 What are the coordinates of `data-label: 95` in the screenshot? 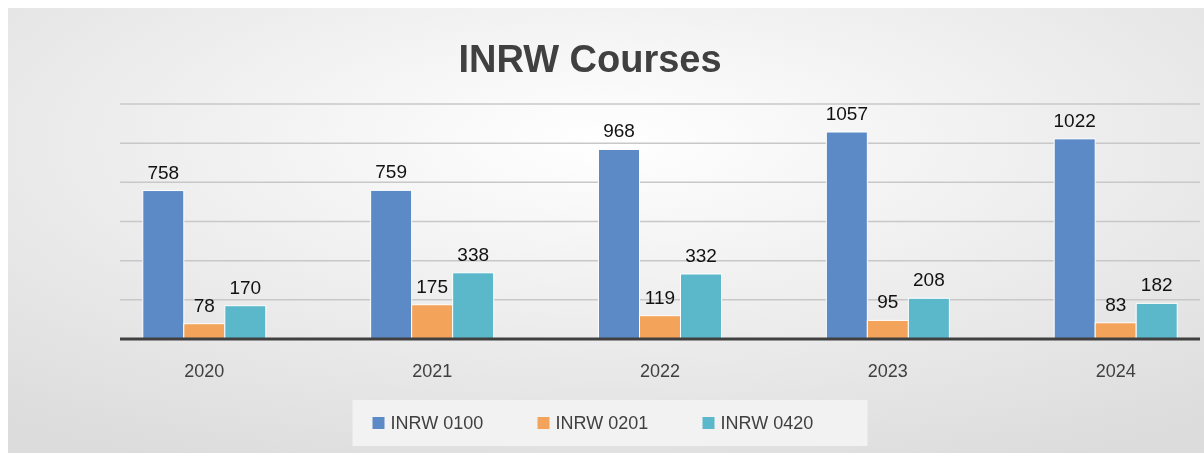 It's located at (888, 302).